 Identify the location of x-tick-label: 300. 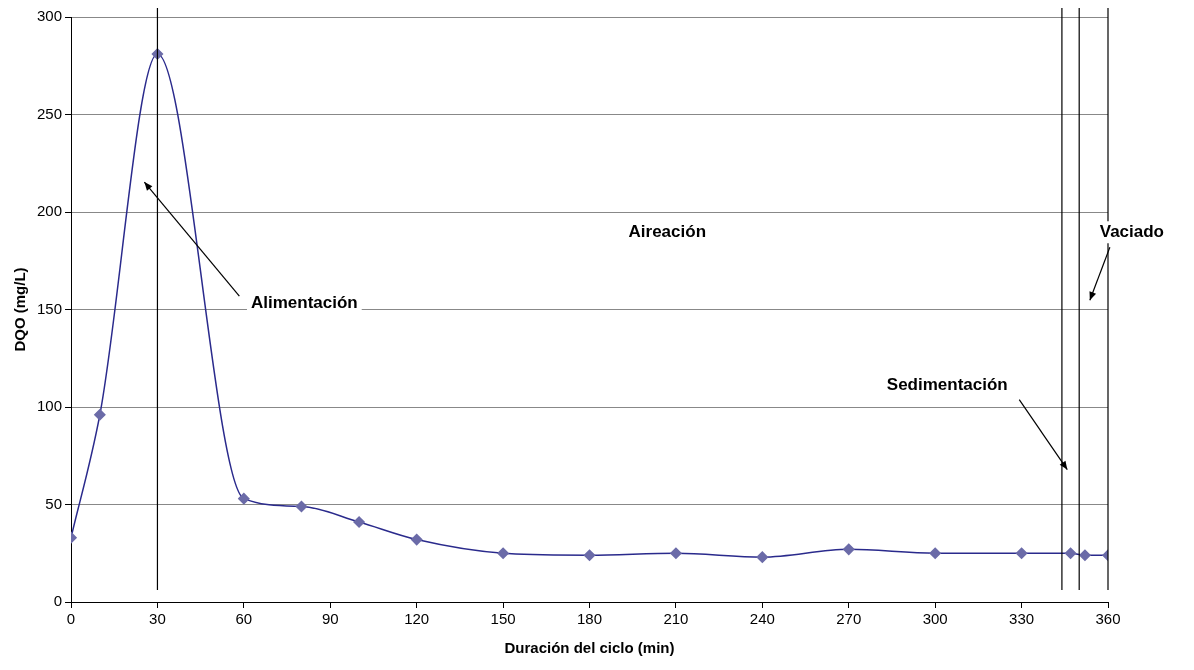
(935, 619).